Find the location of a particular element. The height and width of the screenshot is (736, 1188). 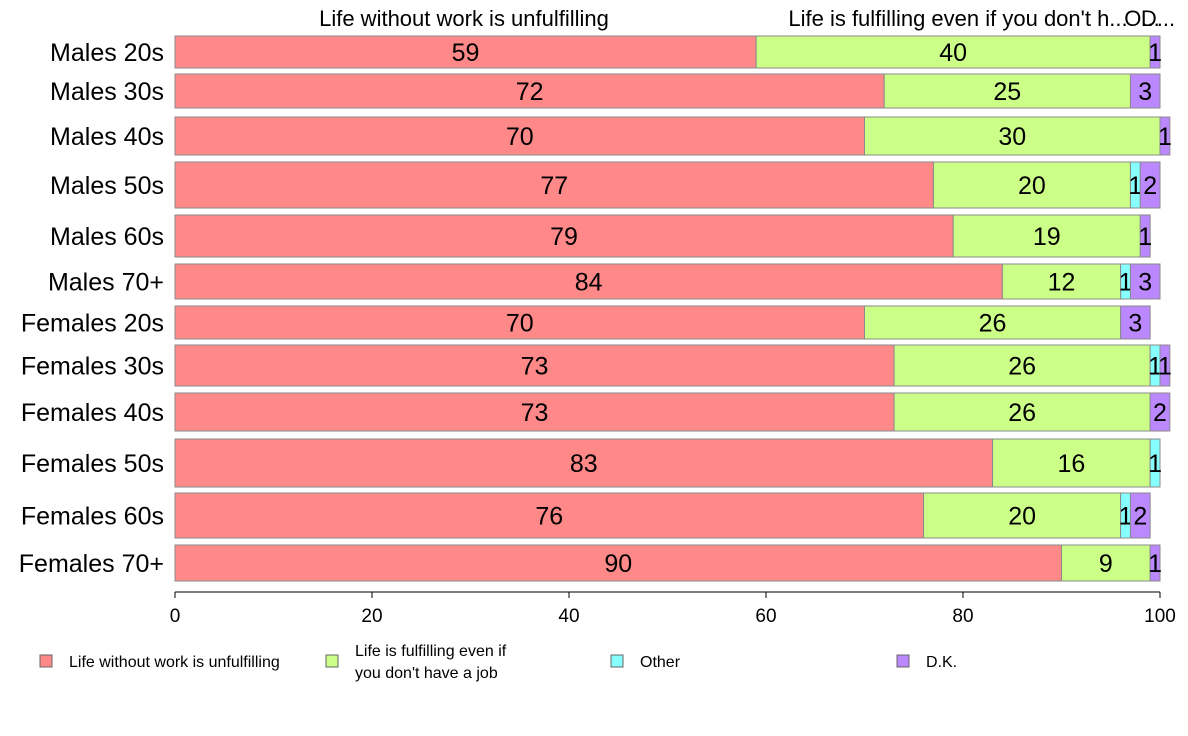

bar-value-label: 40 is located at coordinates (953, 53).